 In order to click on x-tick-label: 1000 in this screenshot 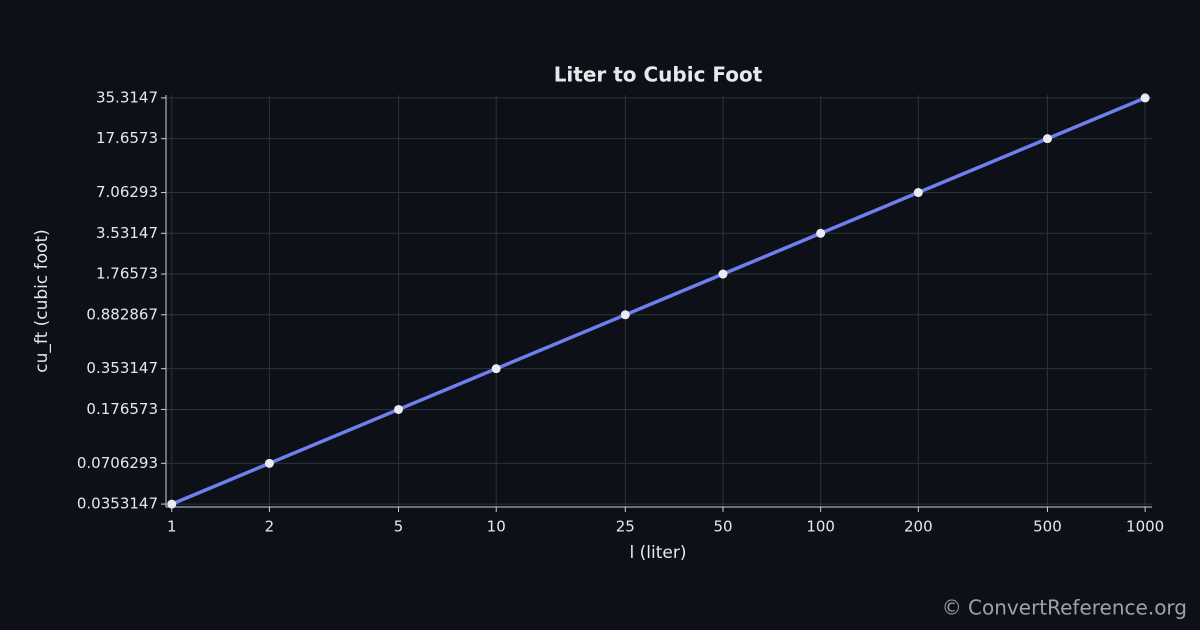, I will do `click(1145, 527)`.